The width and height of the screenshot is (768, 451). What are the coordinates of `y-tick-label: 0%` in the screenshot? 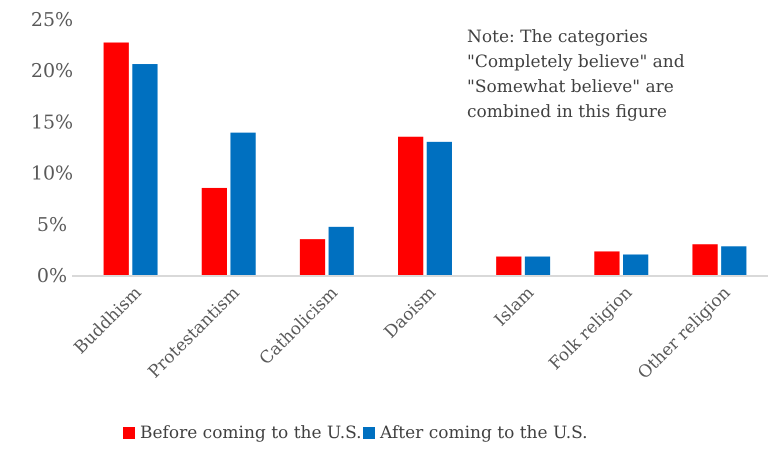 It's located at (52, 276).